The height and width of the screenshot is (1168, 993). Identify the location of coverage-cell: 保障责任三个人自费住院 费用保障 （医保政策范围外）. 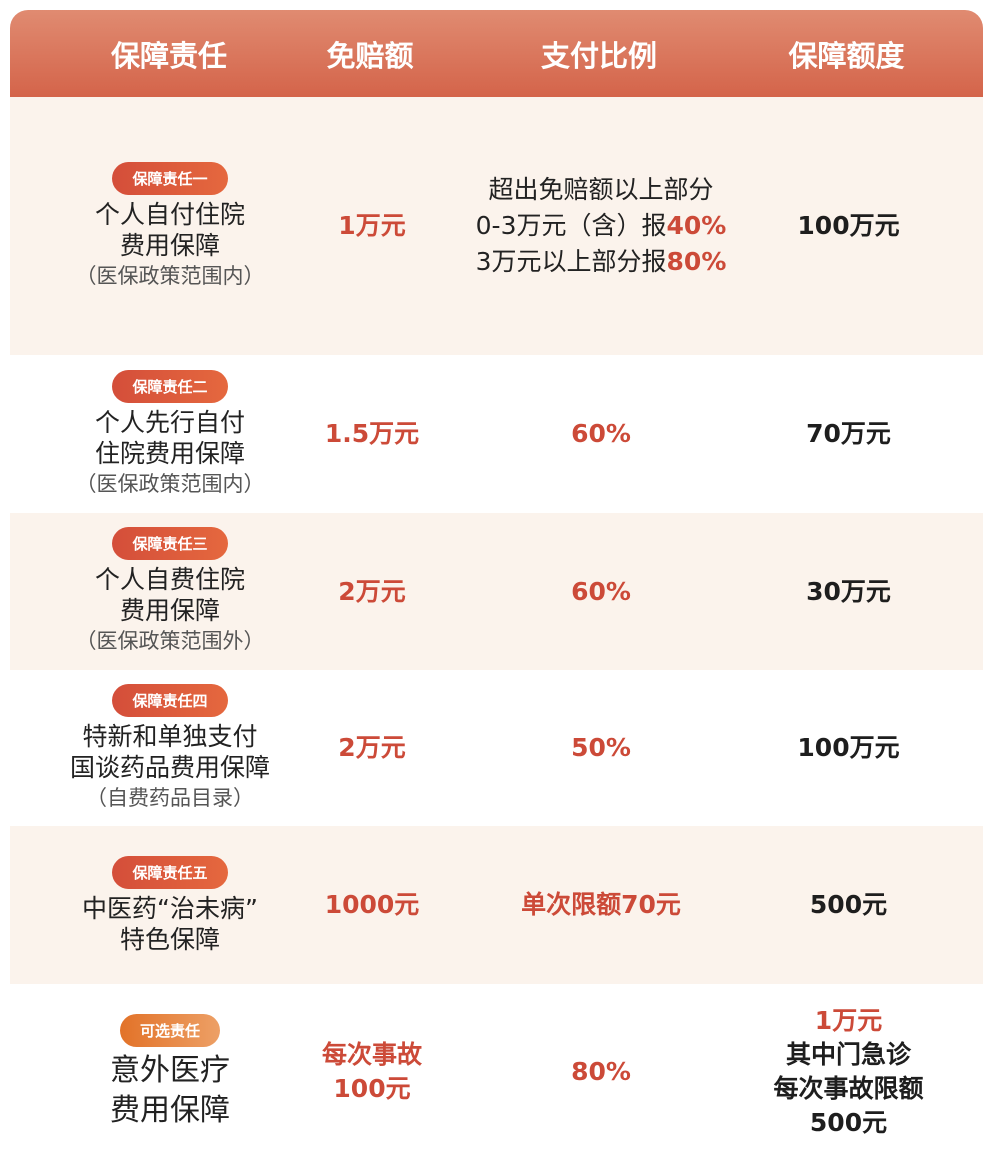
(170, 591).